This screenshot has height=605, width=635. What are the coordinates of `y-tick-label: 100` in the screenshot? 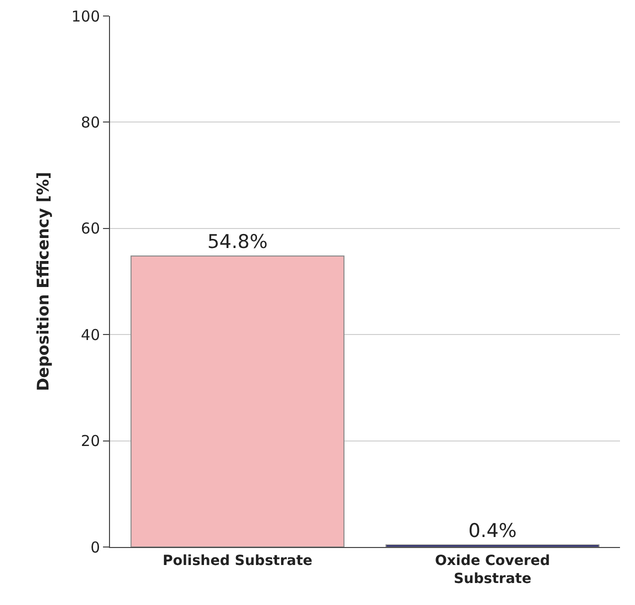 It's located at (85, 16).